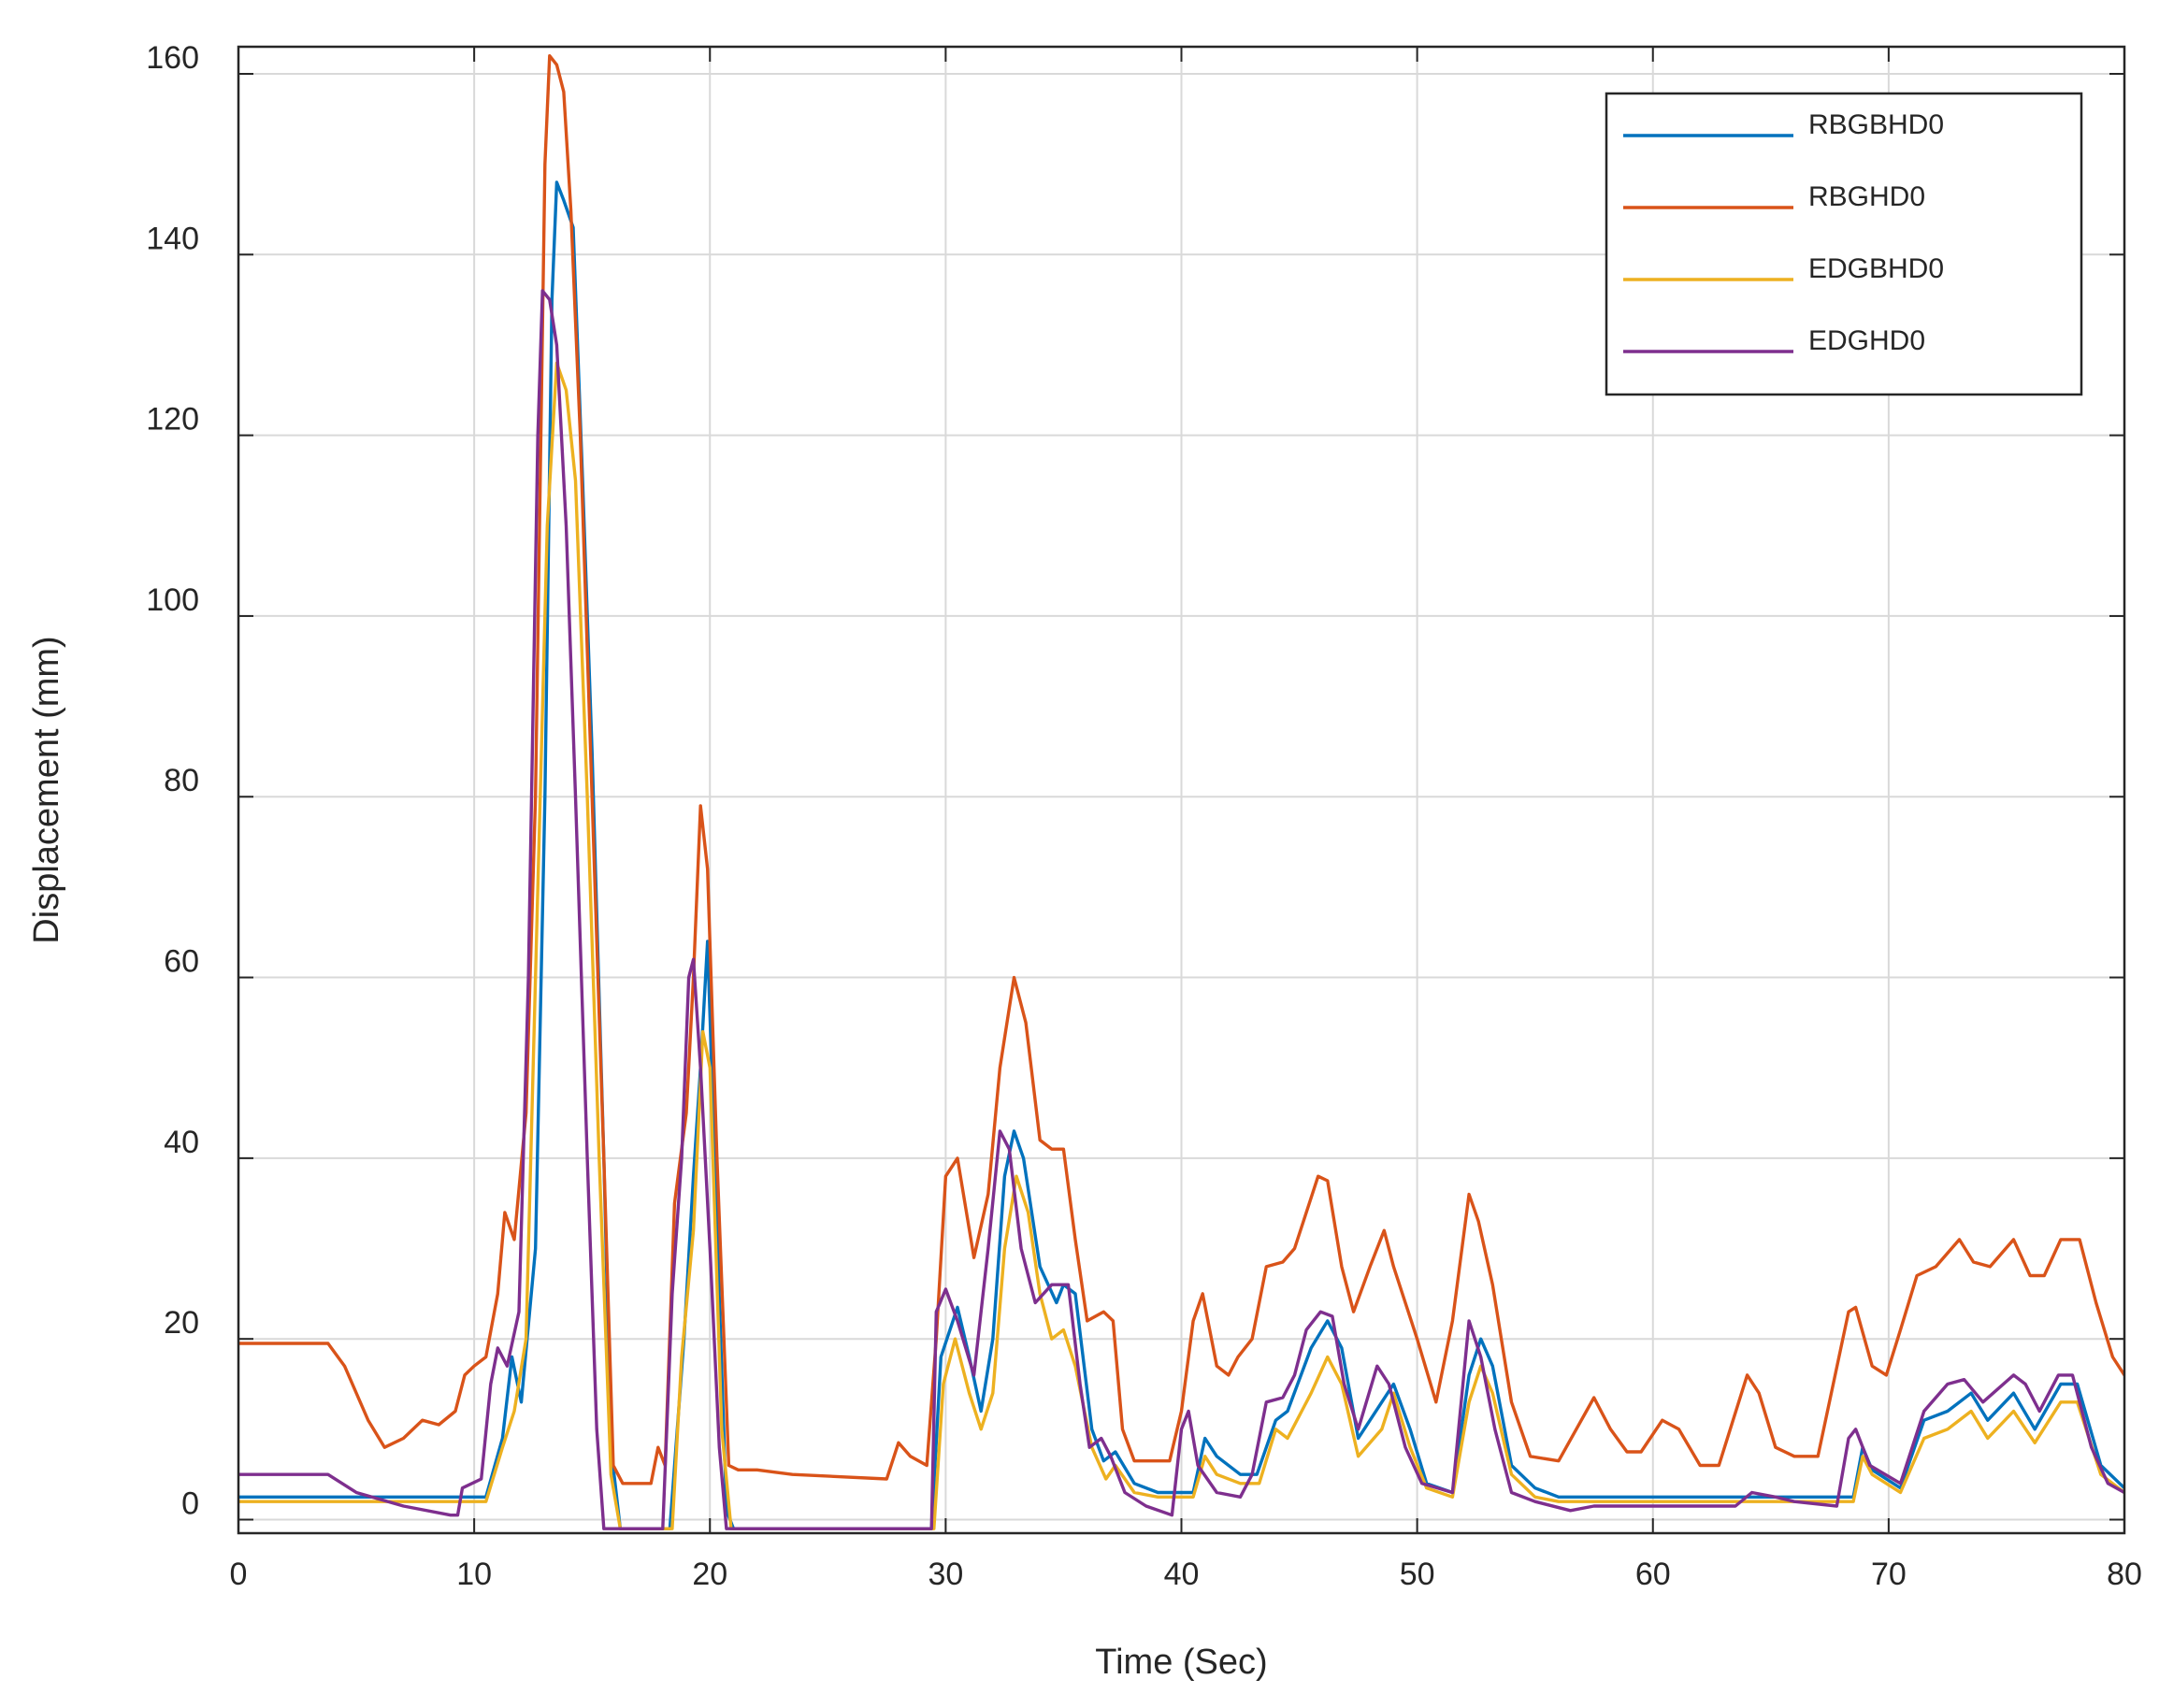  What do you see at coordinates (1653, 1574) in the screenshot?
I see `x-tick-label: 60` at bounding box center [1653, 1574].